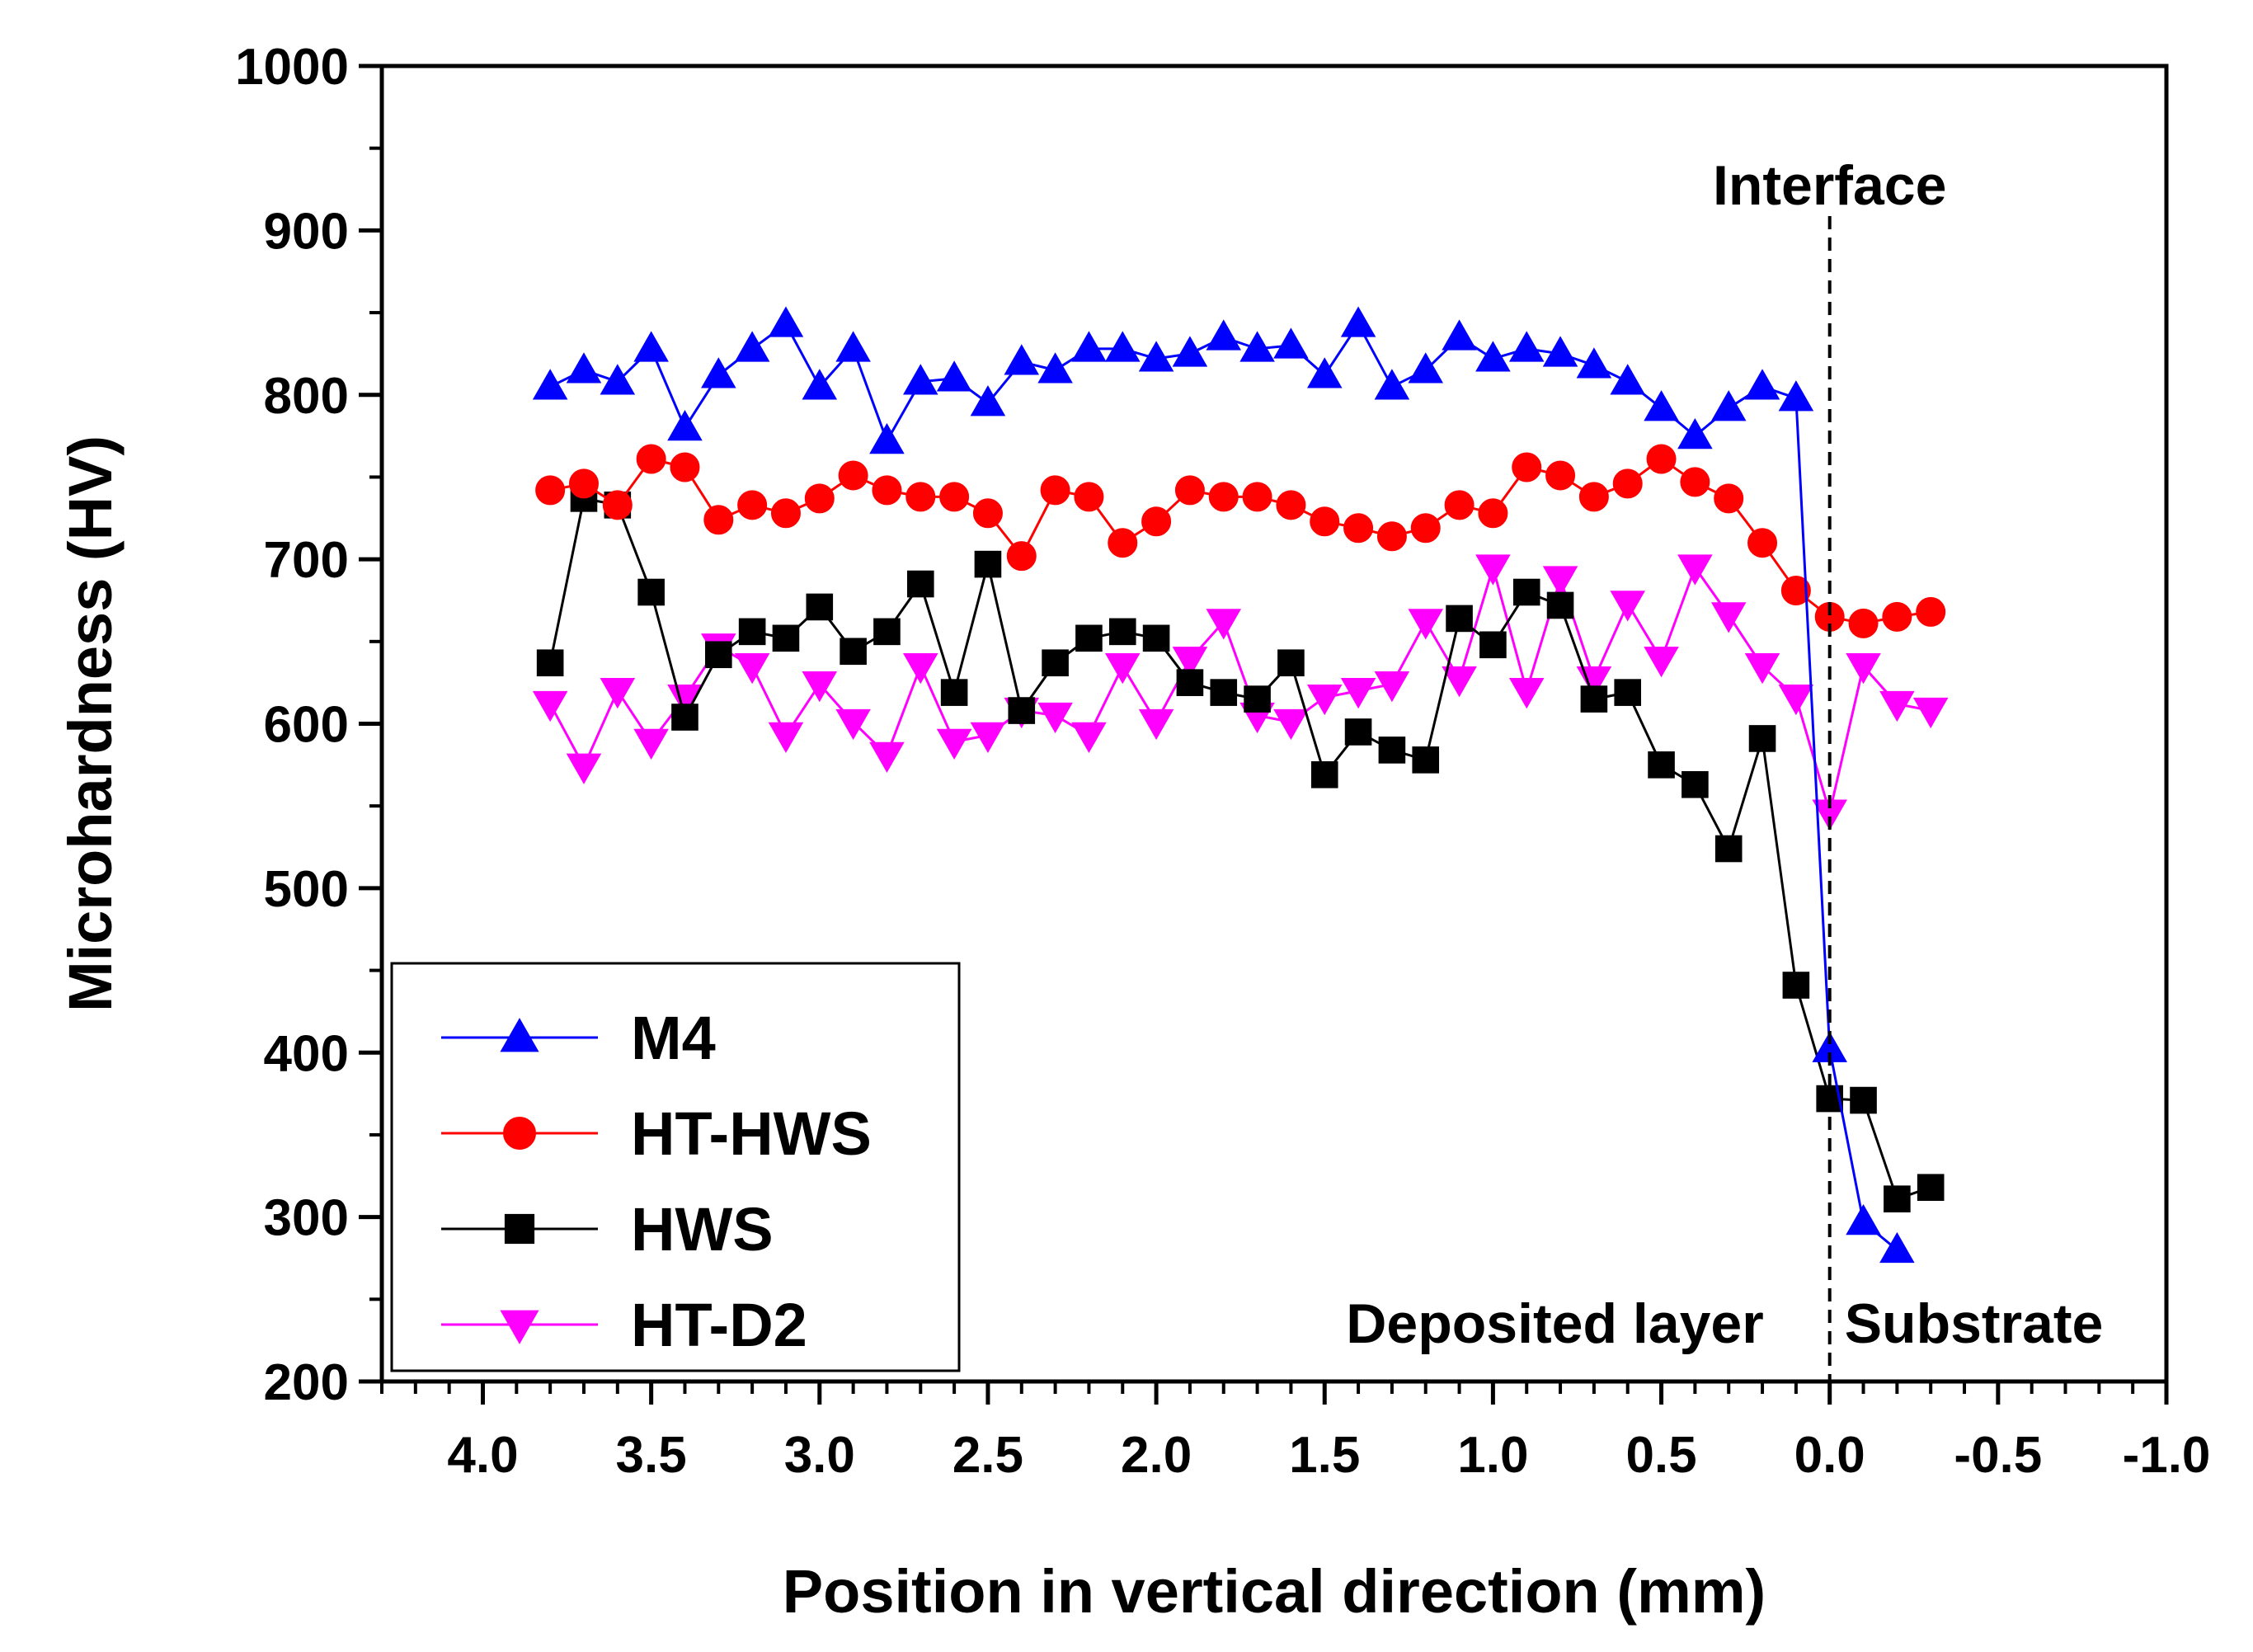  I want to click on x-tick-label: 3.0, so click(819, 1455).